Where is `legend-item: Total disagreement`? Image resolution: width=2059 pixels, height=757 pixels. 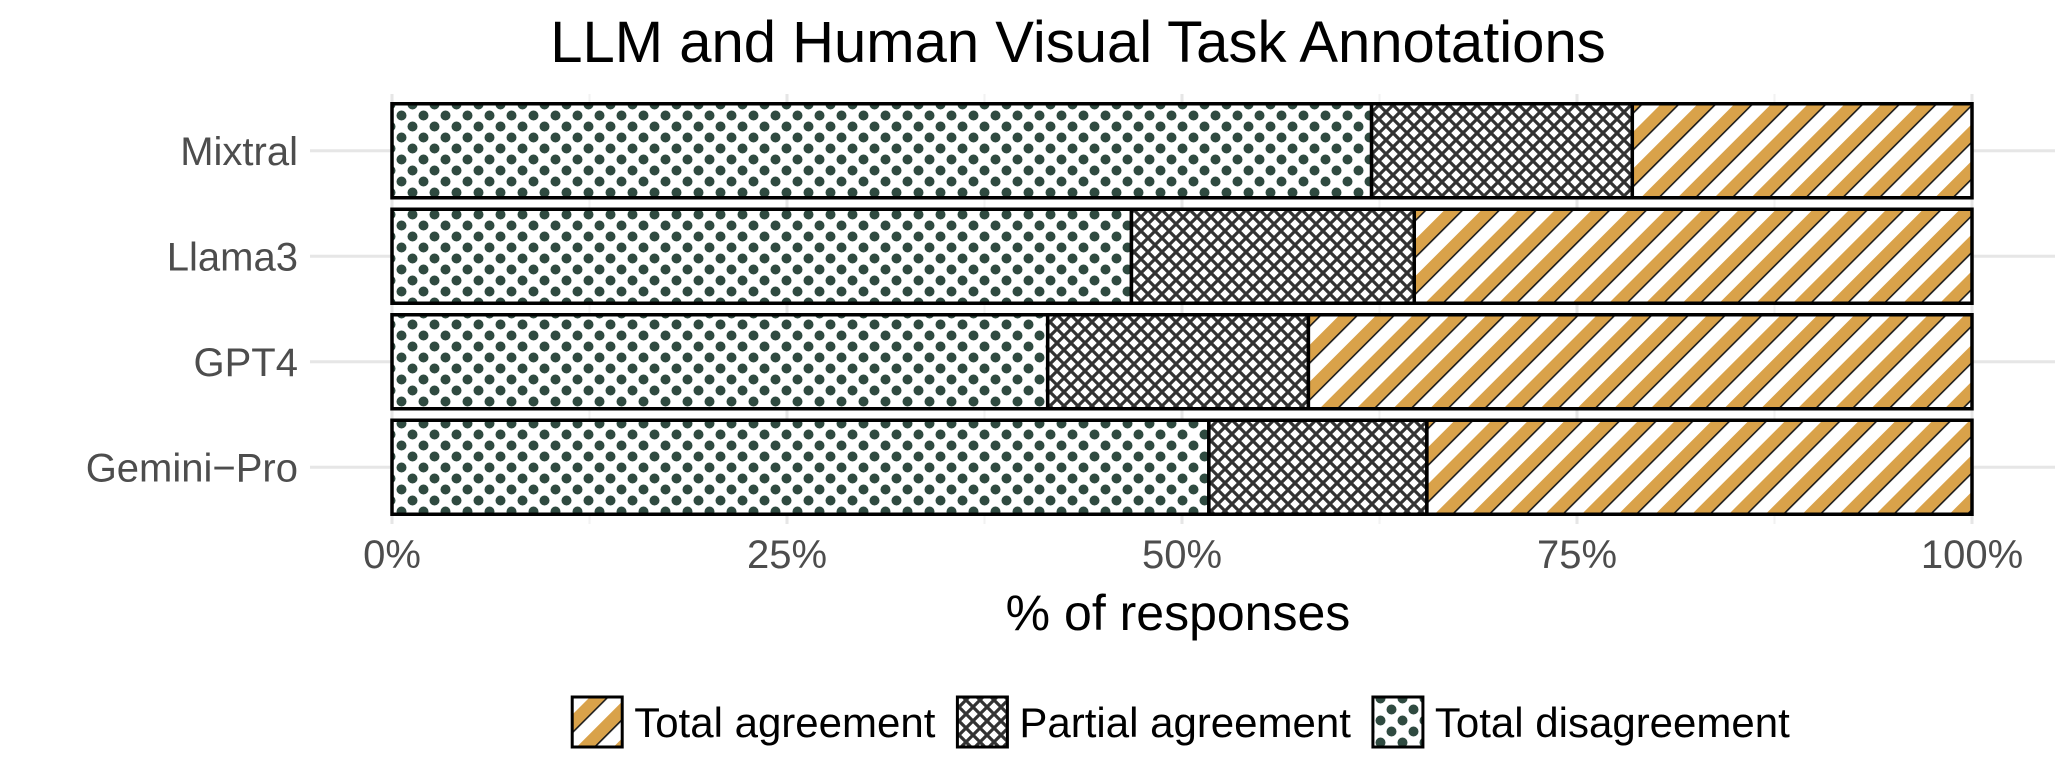
legend-item: Total disagreement is located at coordinates (1580, 722).